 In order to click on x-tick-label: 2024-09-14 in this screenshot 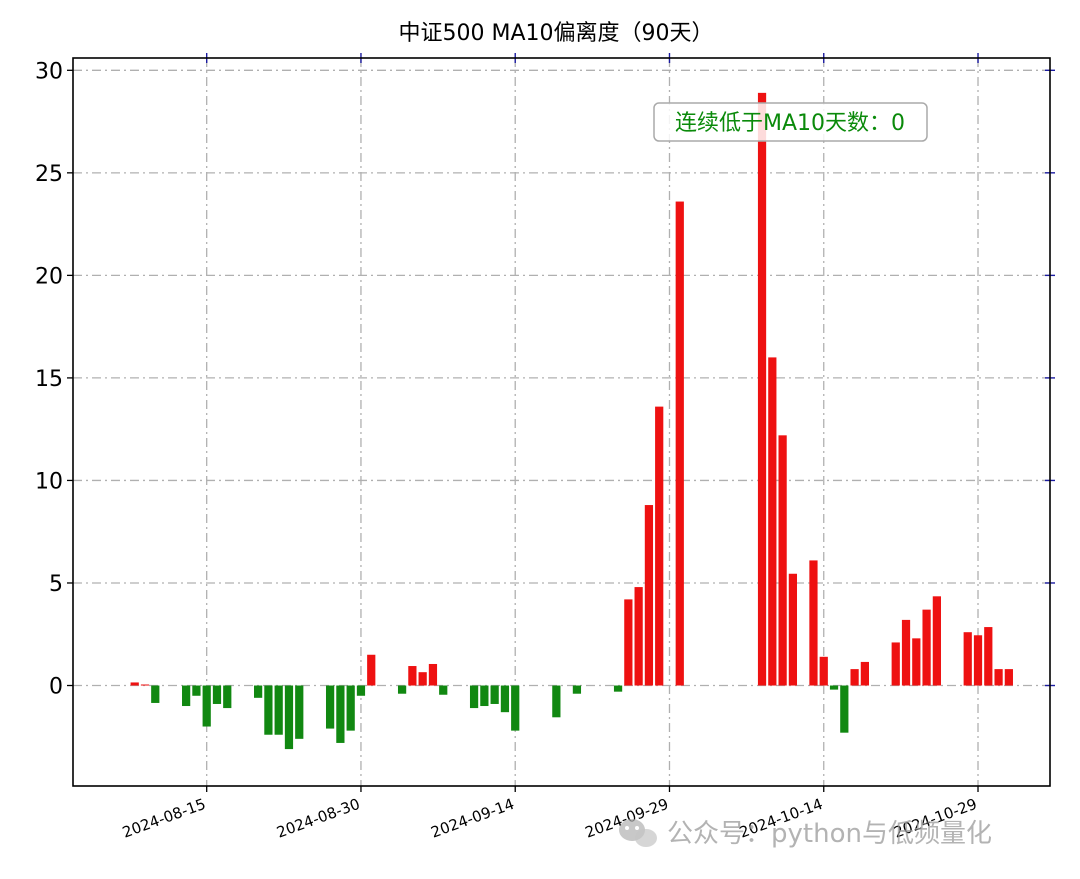, I will do `click(473, 818)`.